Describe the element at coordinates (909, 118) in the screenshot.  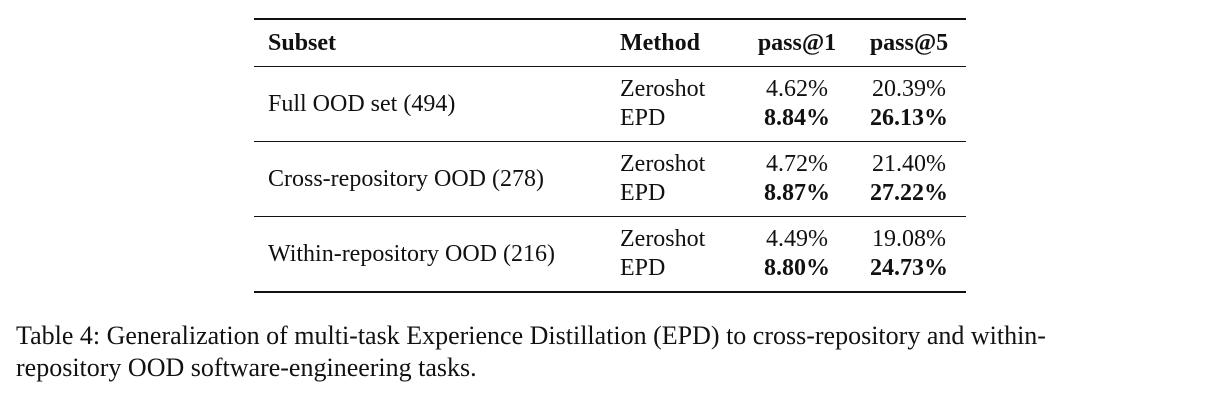
I see `pass5-epd: 26.13%` at that location.